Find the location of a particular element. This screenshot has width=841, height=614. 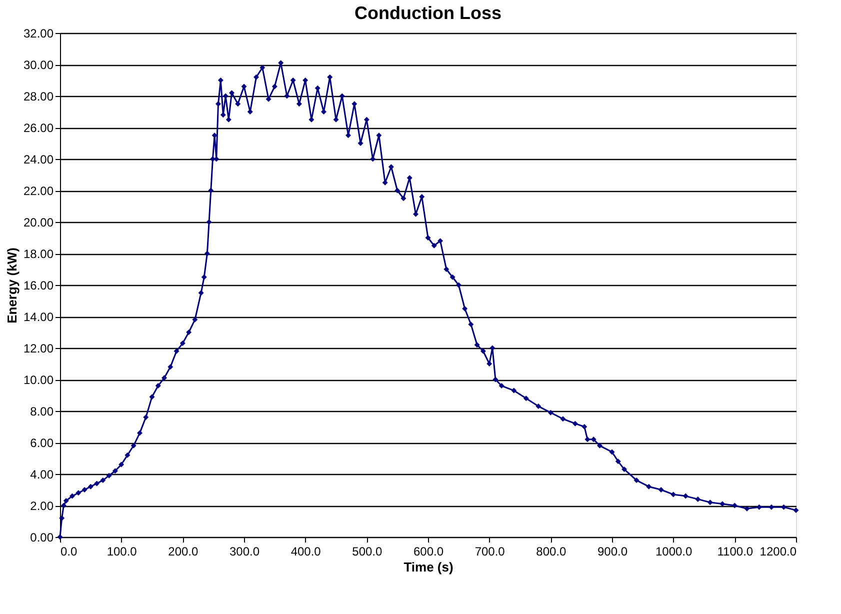

chart-title: Conduction Loss is located at coordinates (428, 13).